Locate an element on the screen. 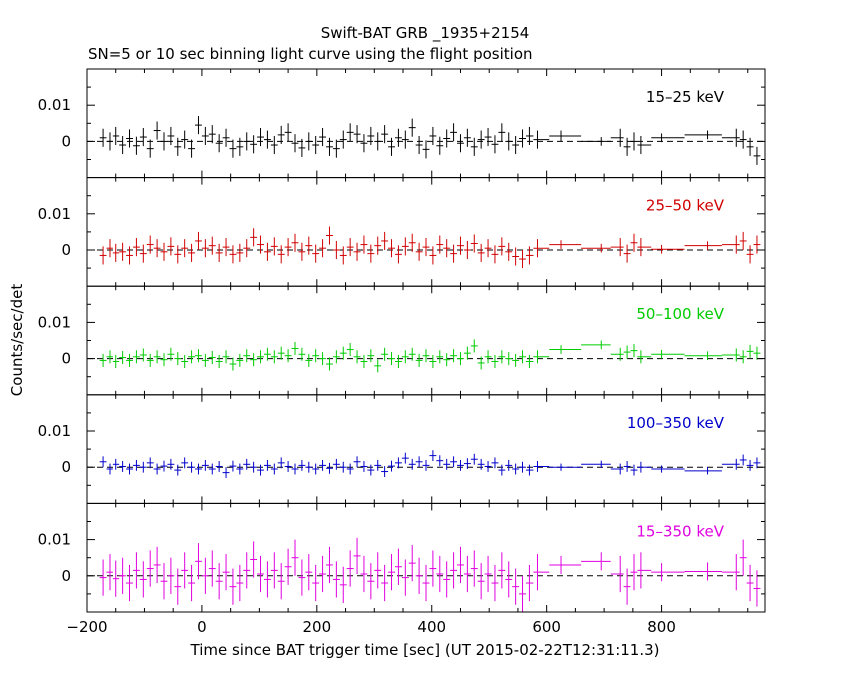  panel-band-label: 25–50 keV is located at coordinates (685, 206).